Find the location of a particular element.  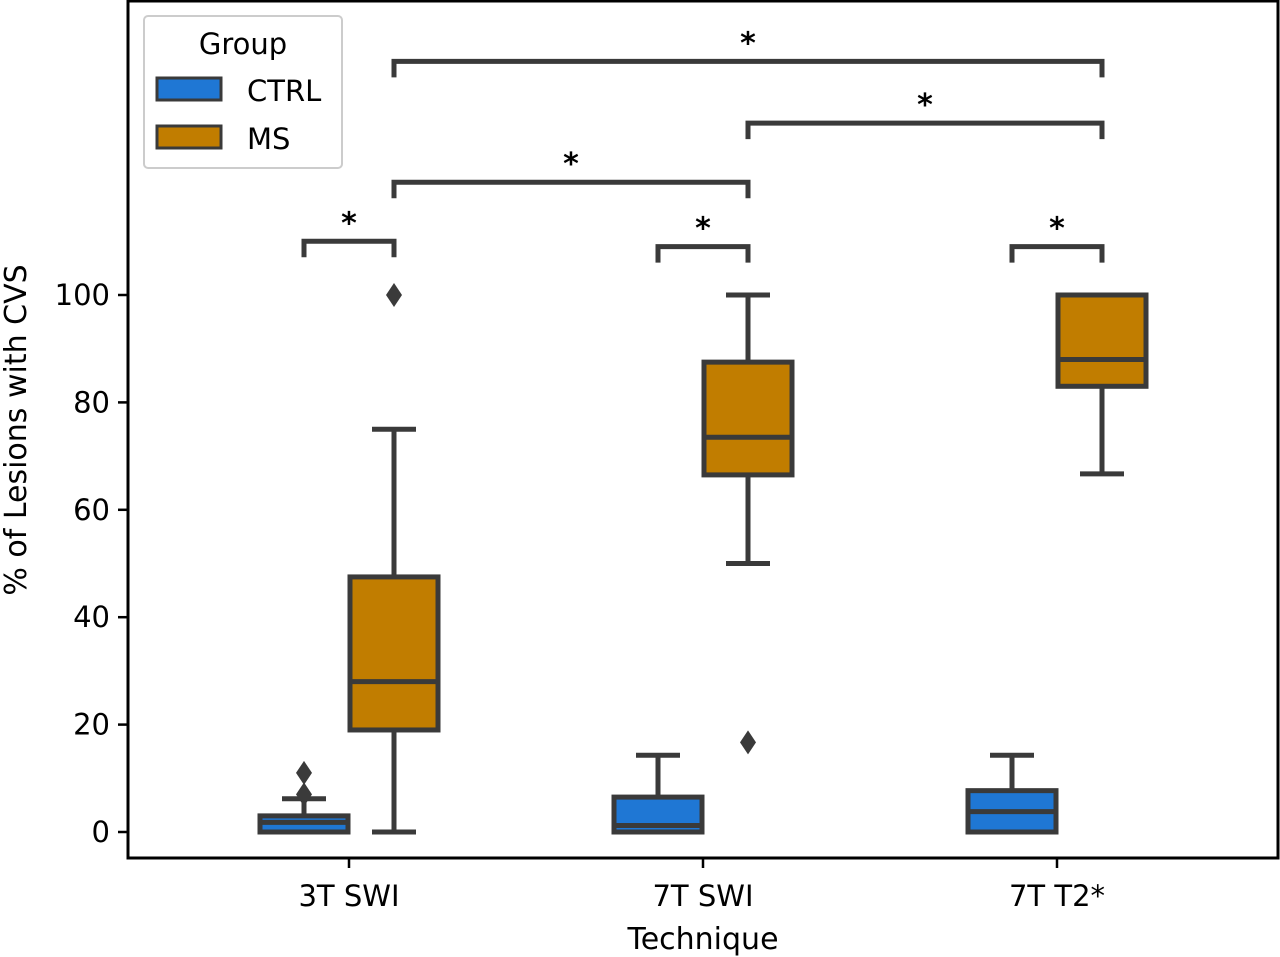

significance-bracket-6: * is located at coordinates (748, 52).